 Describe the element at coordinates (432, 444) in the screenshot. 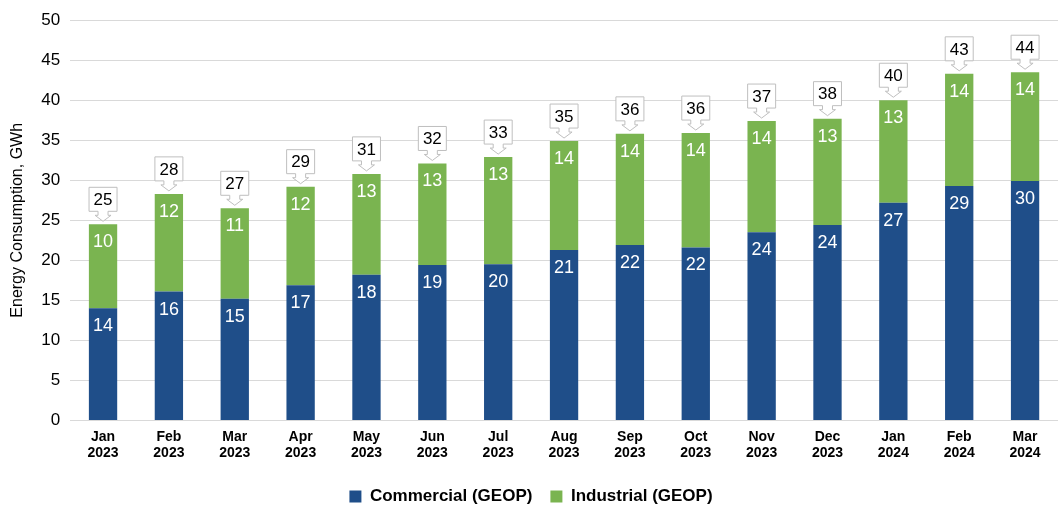

I see `x-tick-label: Jun 2023` at that location.